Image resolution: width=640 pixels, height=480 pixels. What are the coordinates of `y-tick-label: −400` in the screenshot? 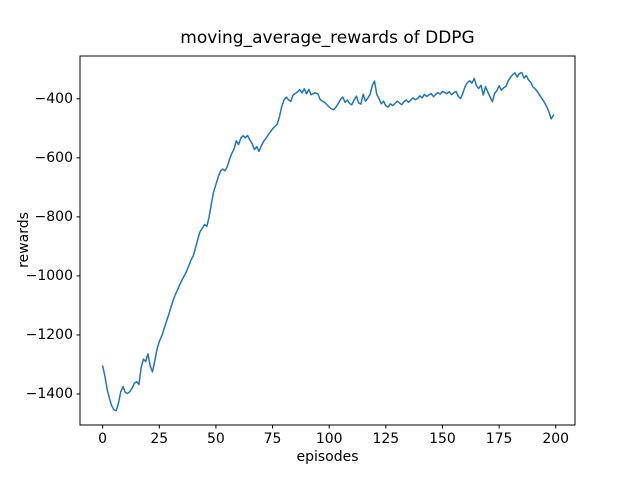 It's located at (53, 98).